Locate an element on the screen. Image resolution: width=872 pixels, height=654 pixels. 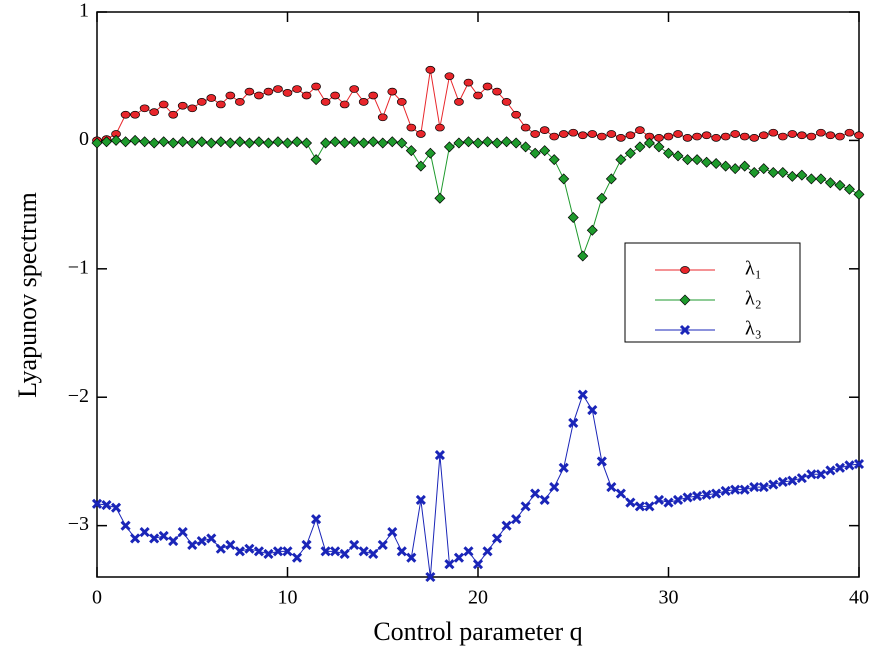
y-tick-label: −2 is located at coordinates (78, 396).